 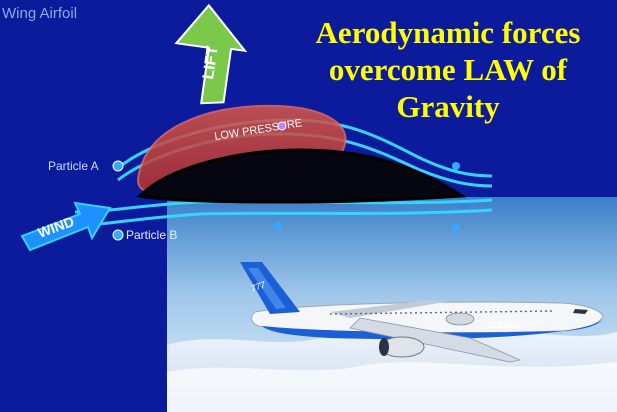 I want to click on particle-b-label: Particle B, so click(x=151, y=235).